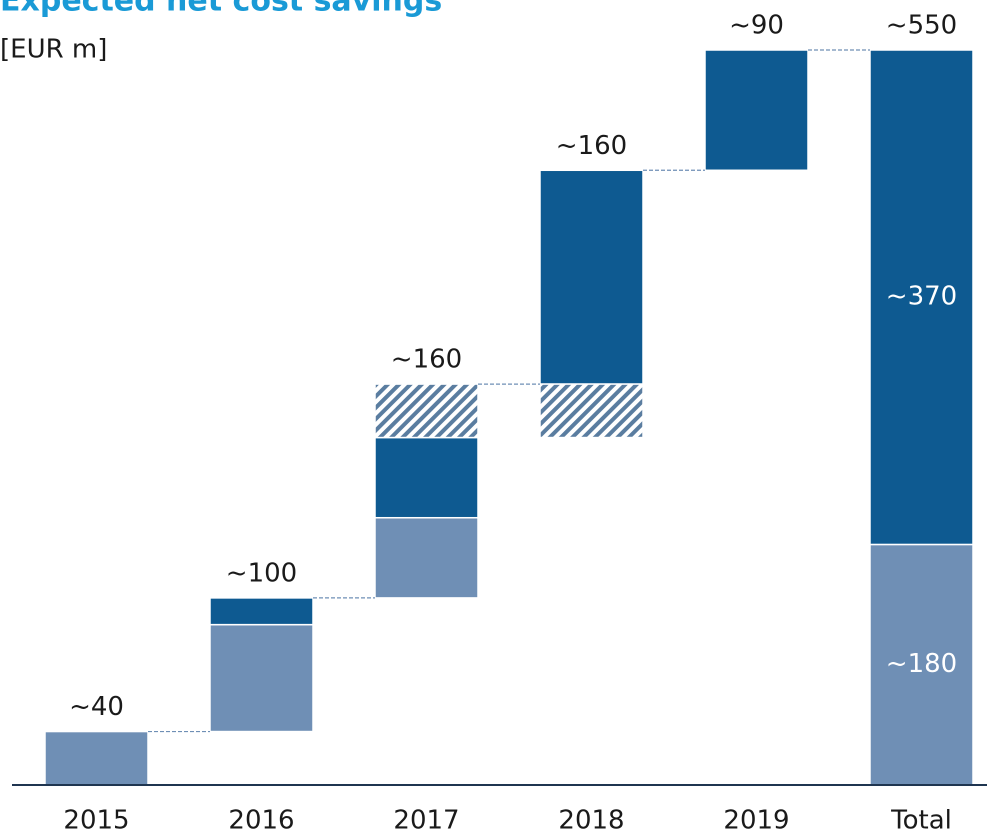  Describe the element at coordinates (53, 50) in the screenshot. I see `chart-subtitle: [EUR m]` at that location.